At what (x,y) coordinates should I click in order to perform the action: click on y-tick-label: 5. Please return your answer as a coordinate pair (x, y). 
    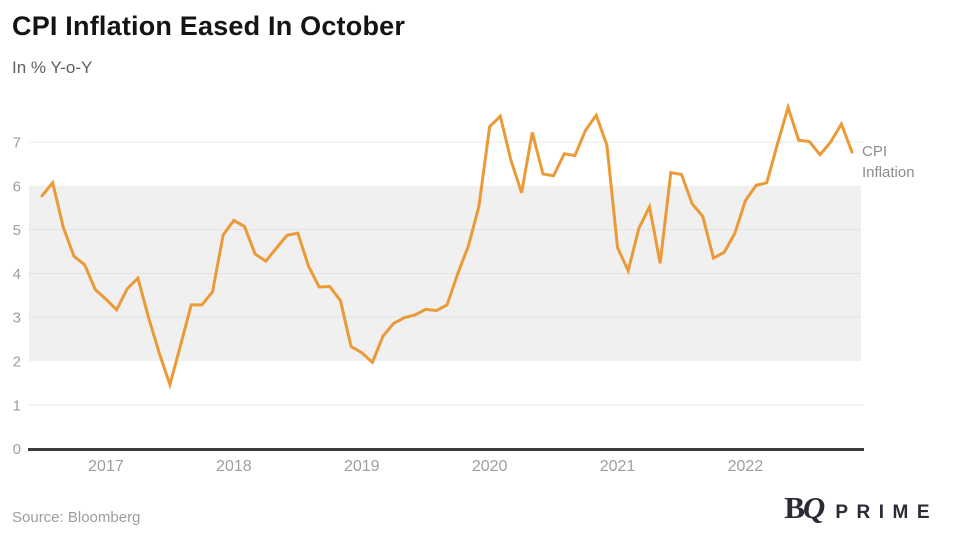
    Looking at the image, I should click on (17, 230).